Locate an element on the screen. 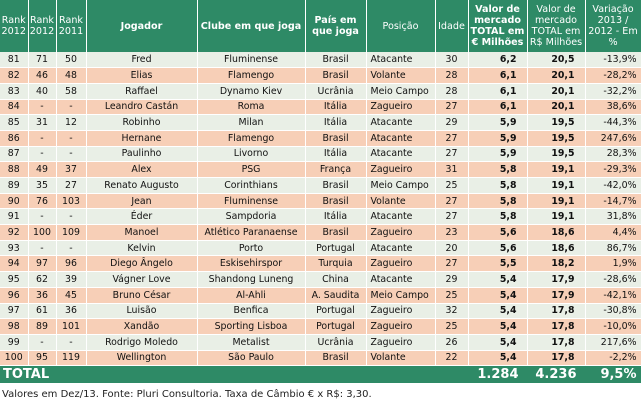  cell-rank-2012-a: 91 is located at coordinates (14, 217).